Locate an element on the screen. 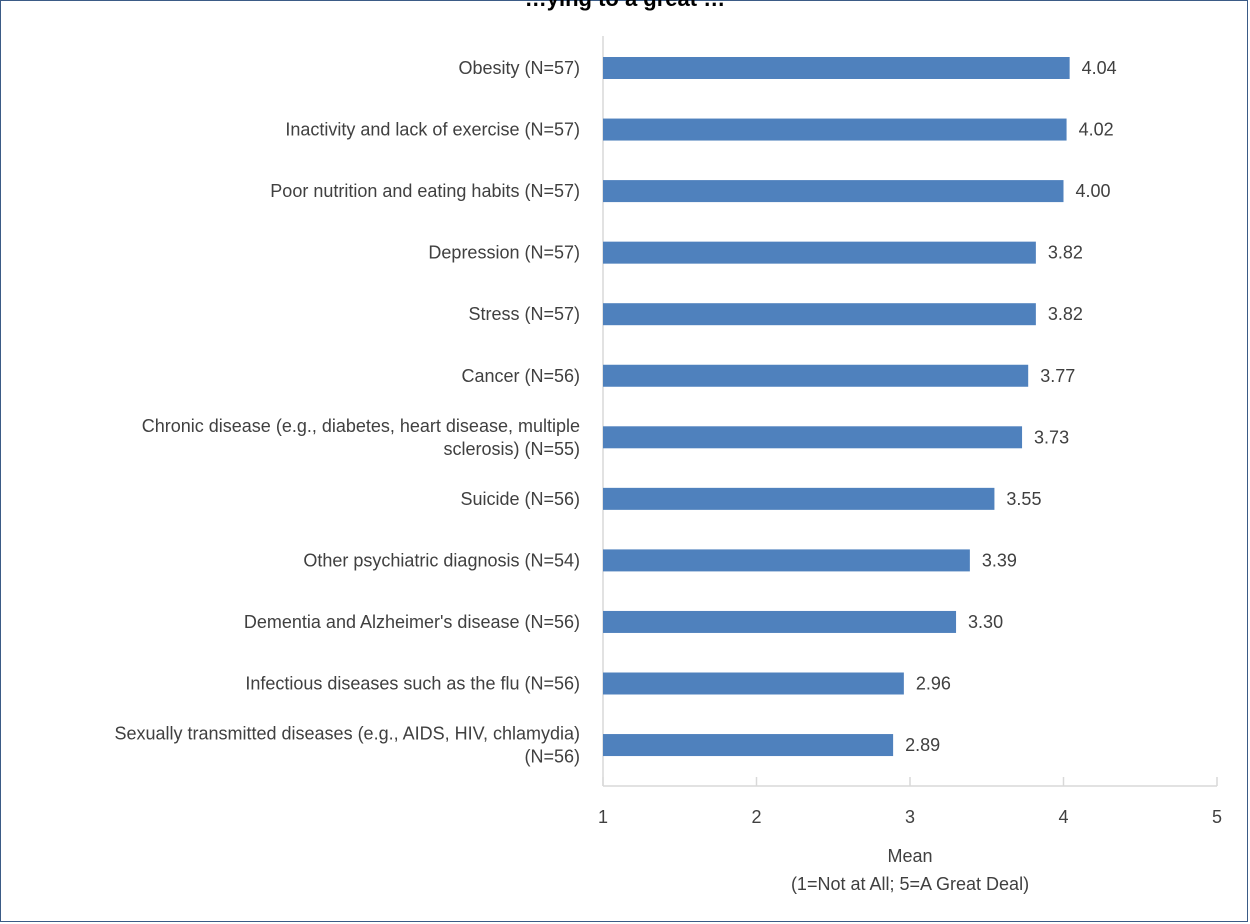  x-tick-label: 5 is located at coordinates (1217, 817).